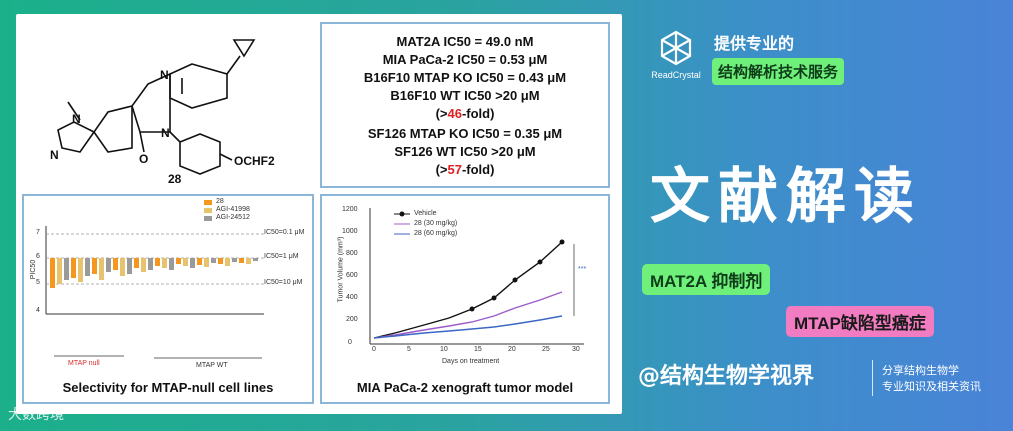 This screenshot has width=1013, height=431. What do you see at coordinates (165, 133) in the screenshot?
I see `n-label-2: N` at bounding box center [165, 133].